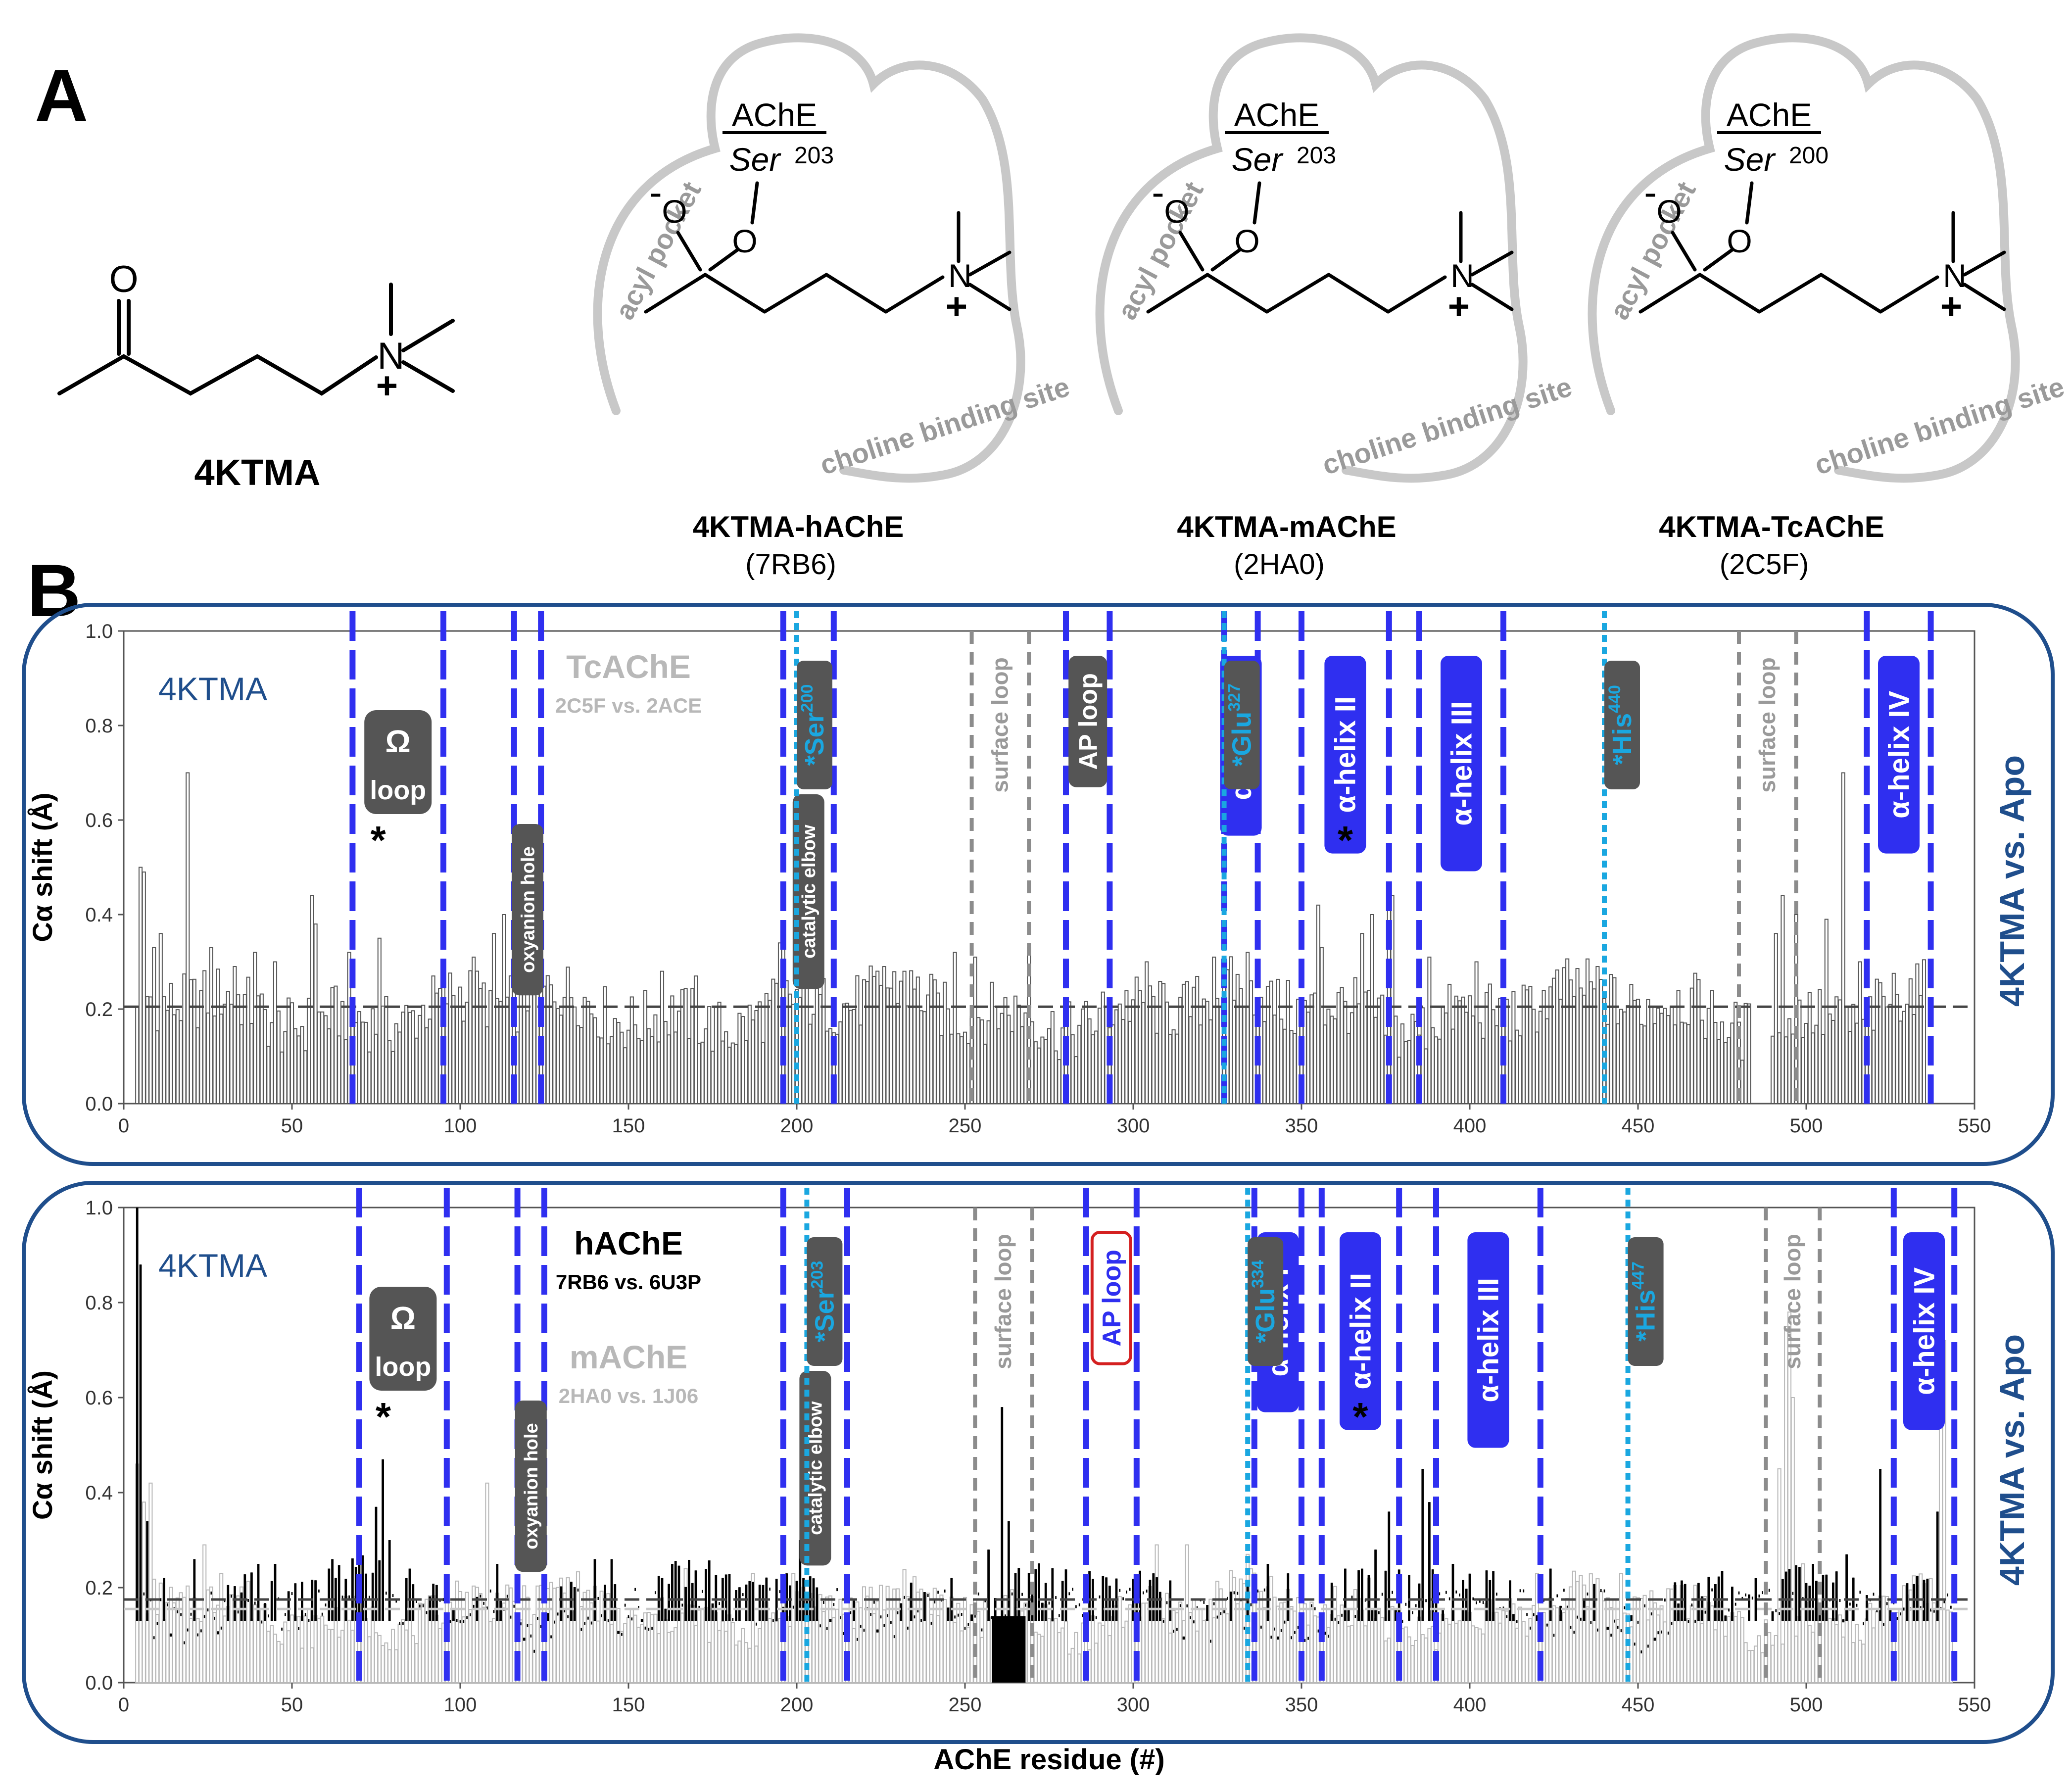 This screenshot has height=1792, width=2071. I want to click on x-tick-label: 400, so click(1470, 1126).